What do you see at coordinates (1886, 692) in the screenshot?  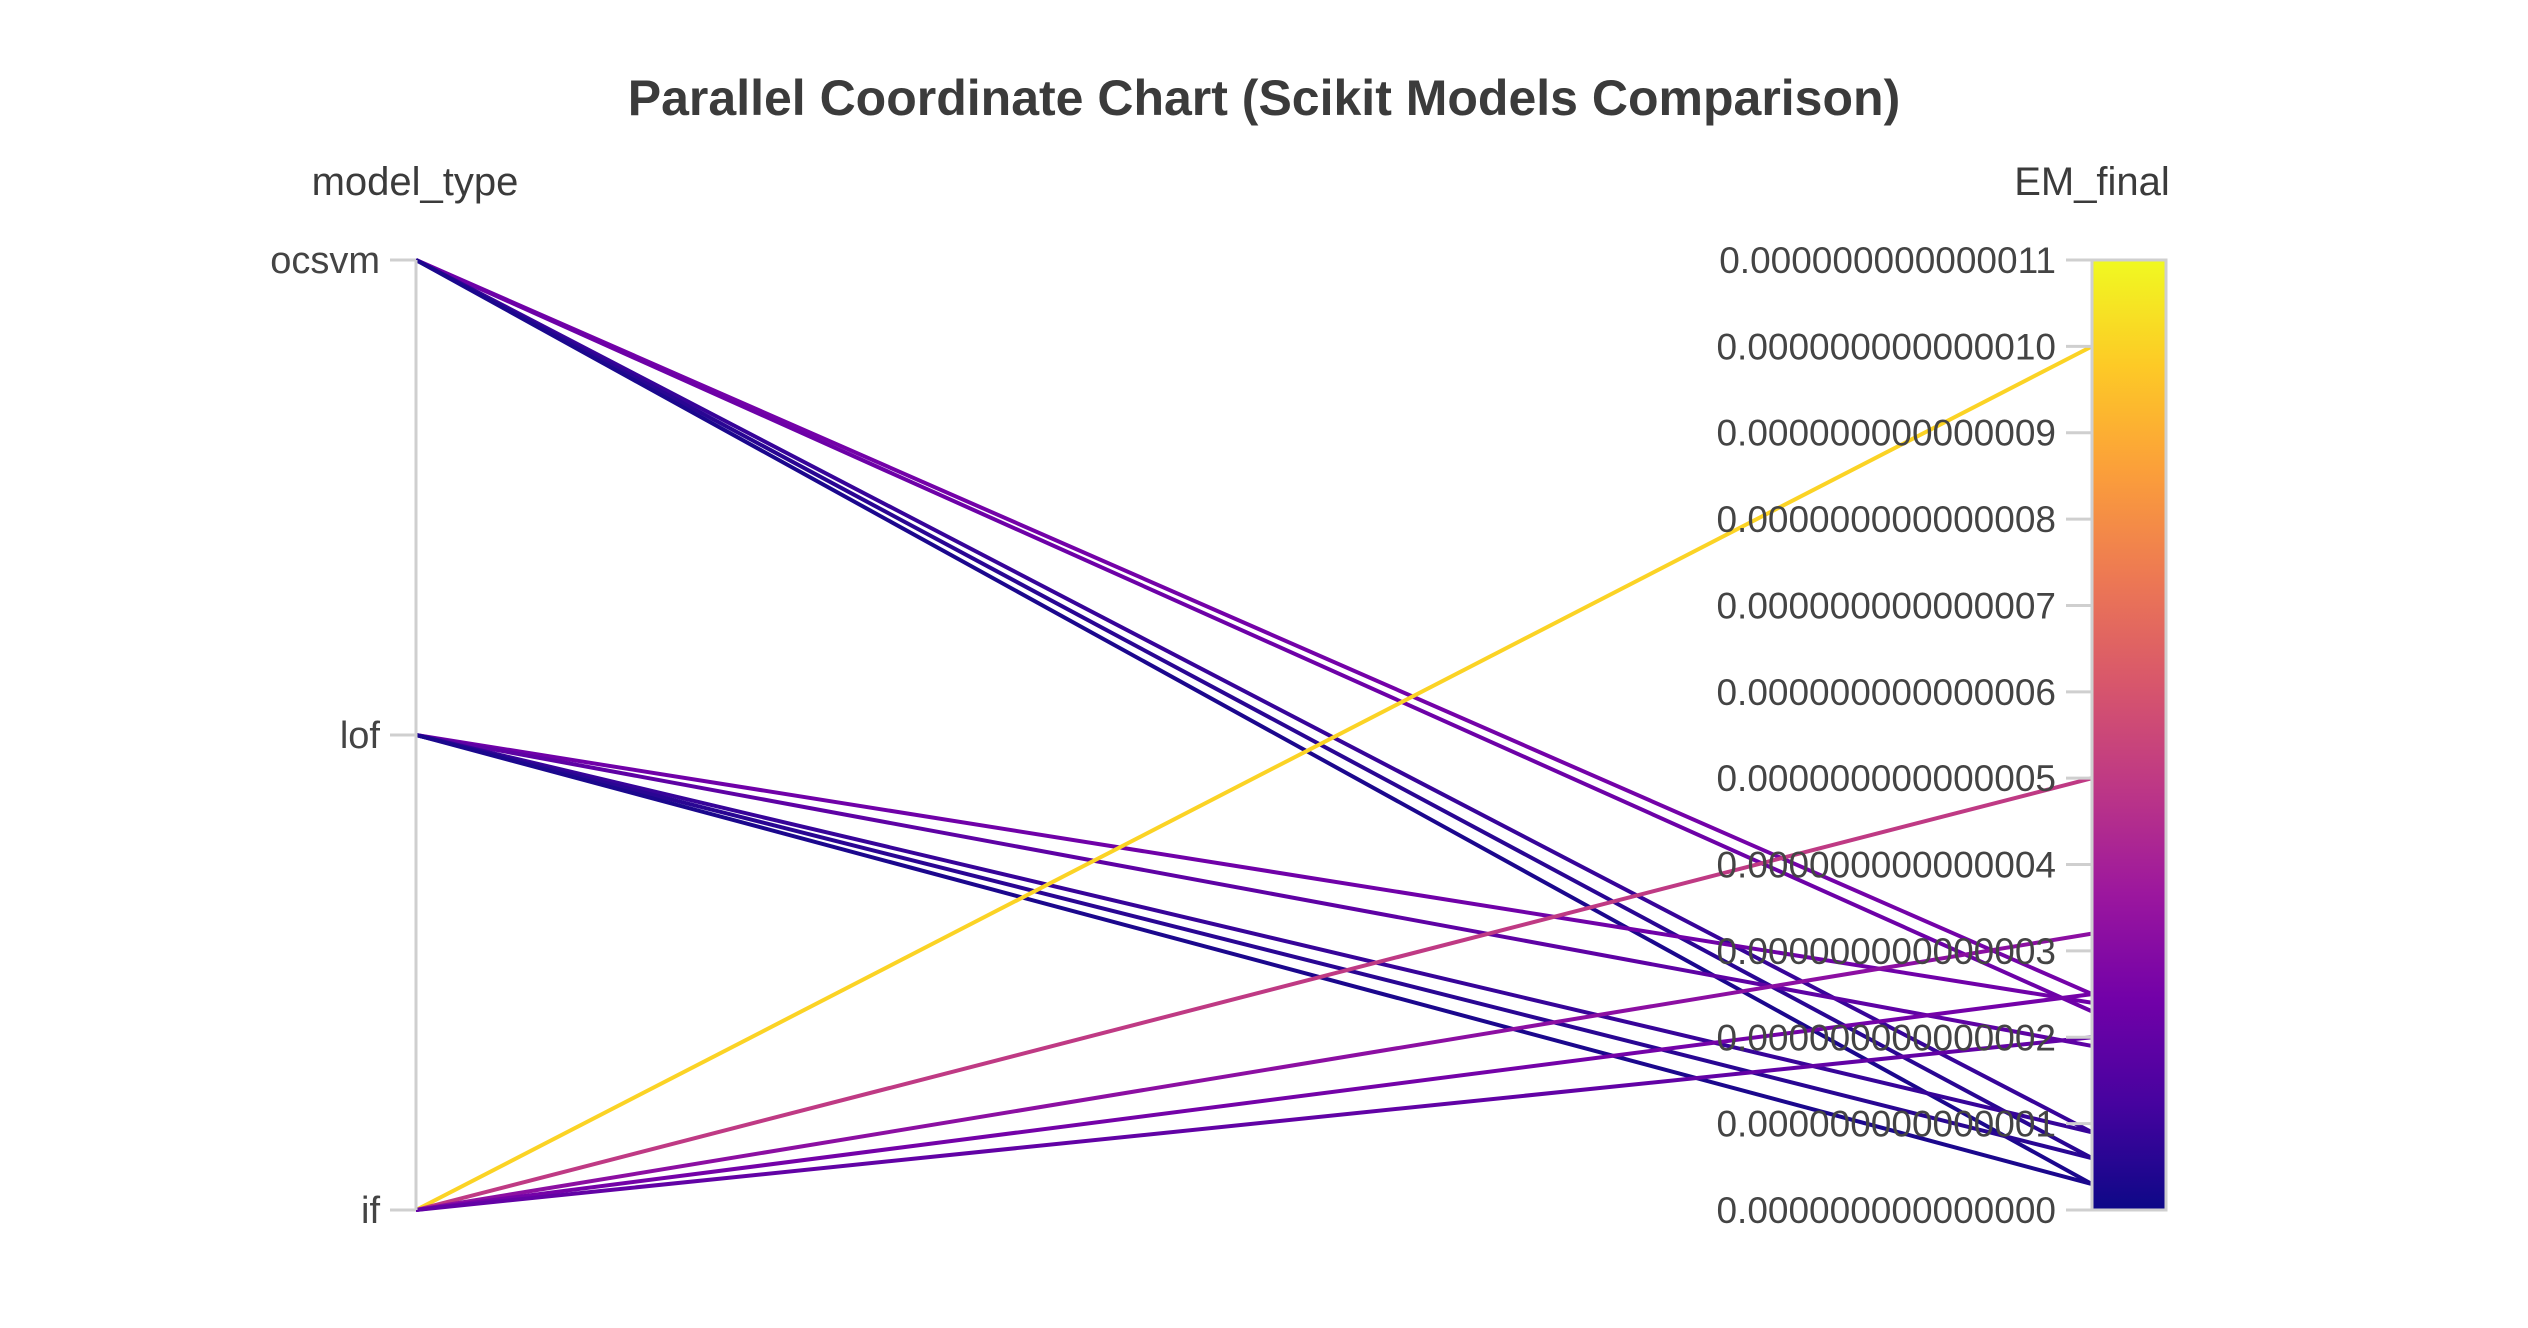 I see `em-final-tick-label: 0.000000000000006` at bounding box center [1886, 692].